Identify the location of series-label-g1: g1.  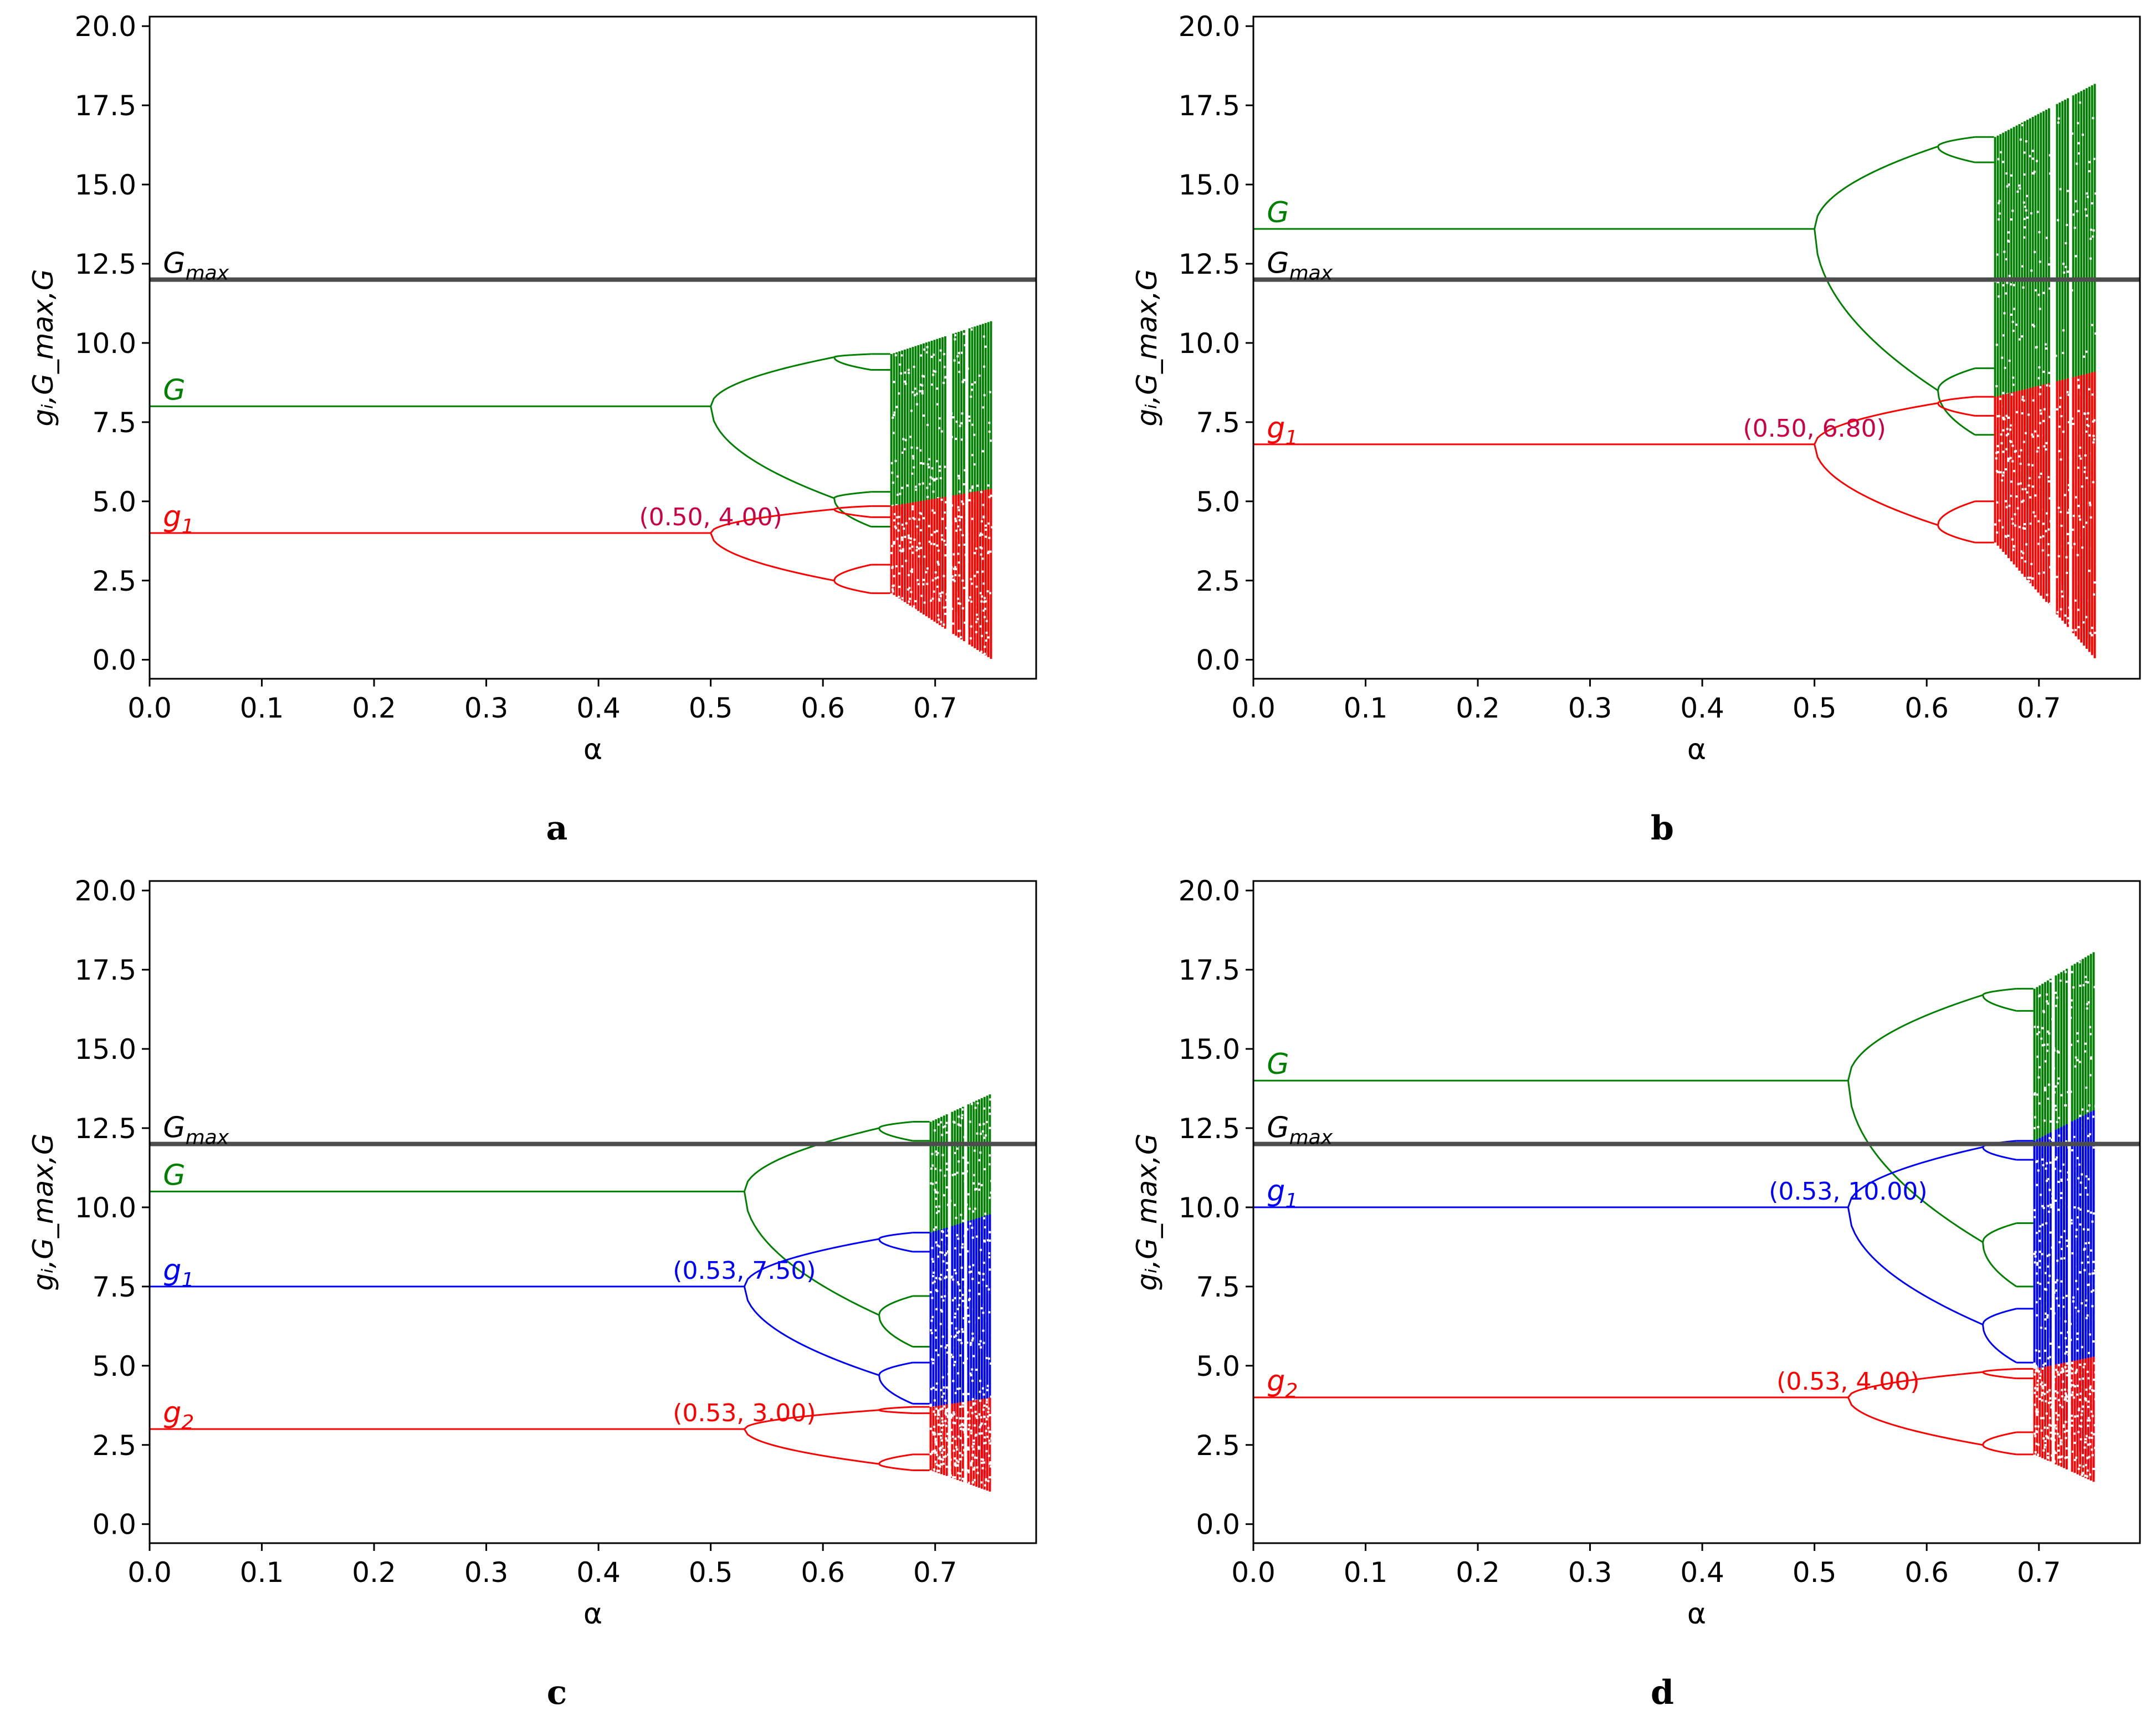
(178, 1273).